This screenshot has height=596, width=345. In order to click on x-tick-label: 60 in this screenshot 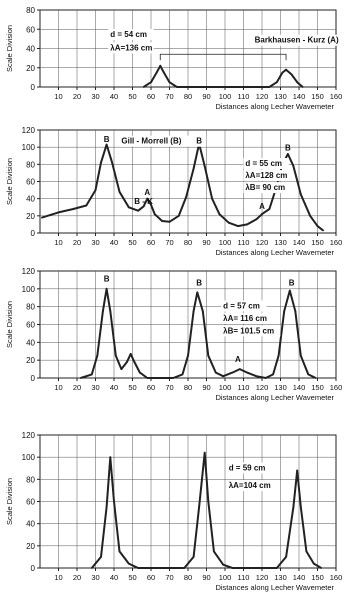, I will do `click(151, 96)`.